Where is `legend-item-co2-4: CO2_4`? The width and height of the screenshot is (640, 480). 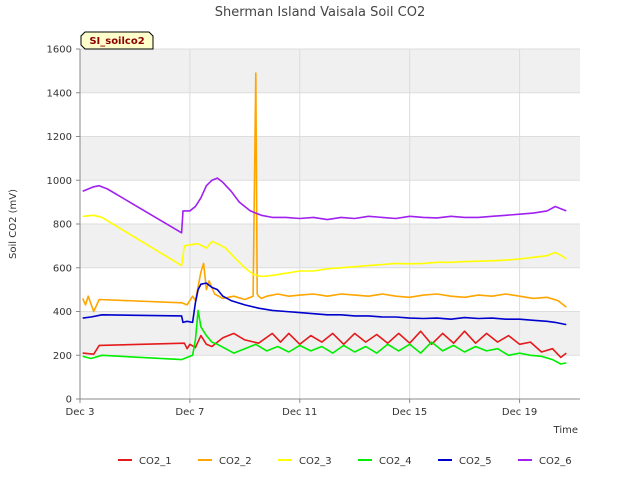 legend-item-co2-4: CO2_4 is located at coordinates (385, 461).